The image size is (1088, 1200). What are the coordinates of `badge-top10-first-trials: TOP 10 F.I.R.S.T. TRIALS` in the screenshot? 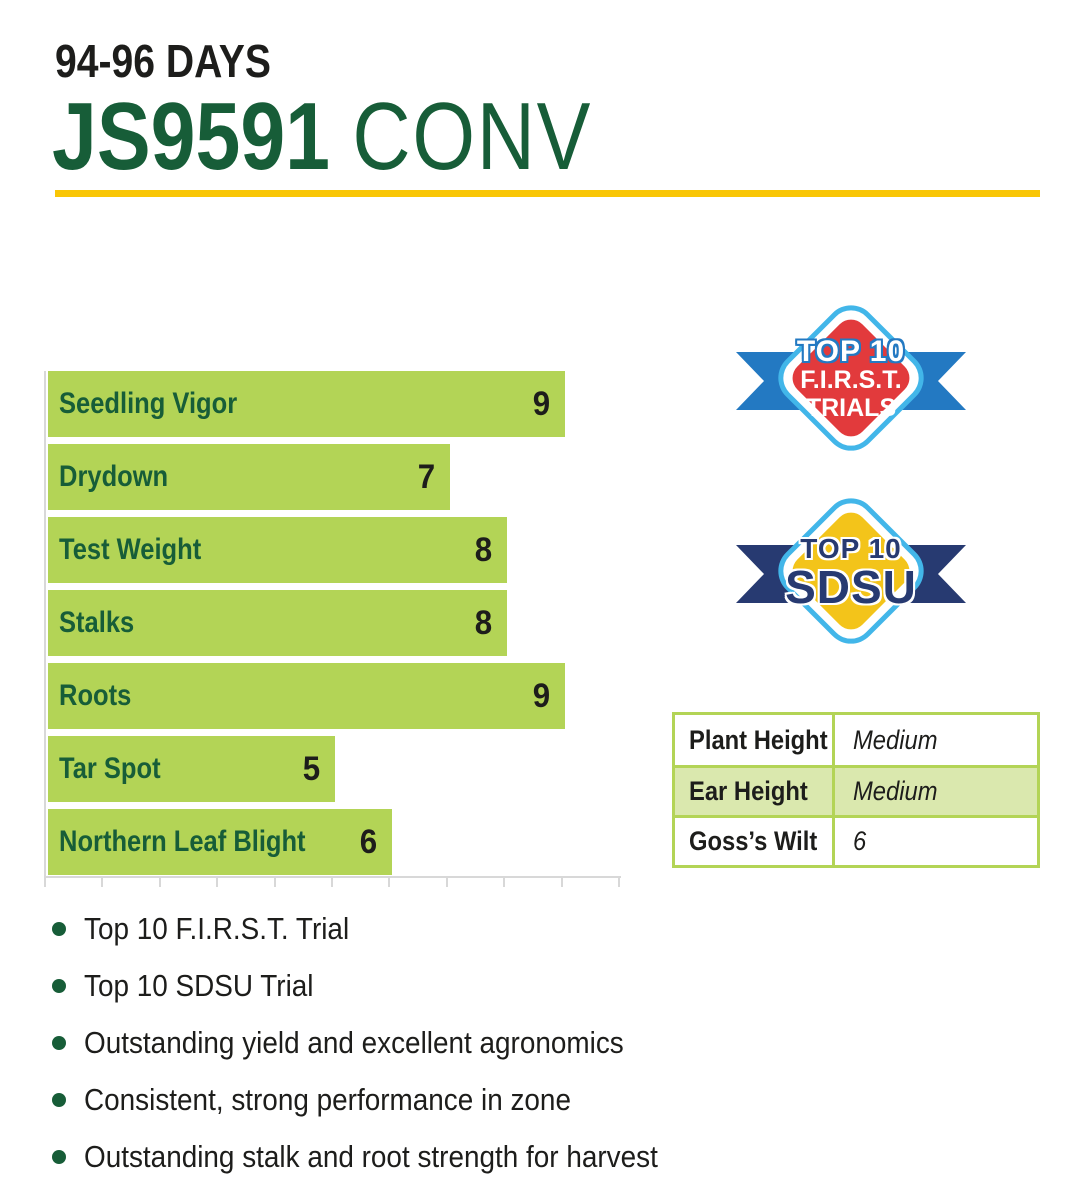 It's located at (851, 379).